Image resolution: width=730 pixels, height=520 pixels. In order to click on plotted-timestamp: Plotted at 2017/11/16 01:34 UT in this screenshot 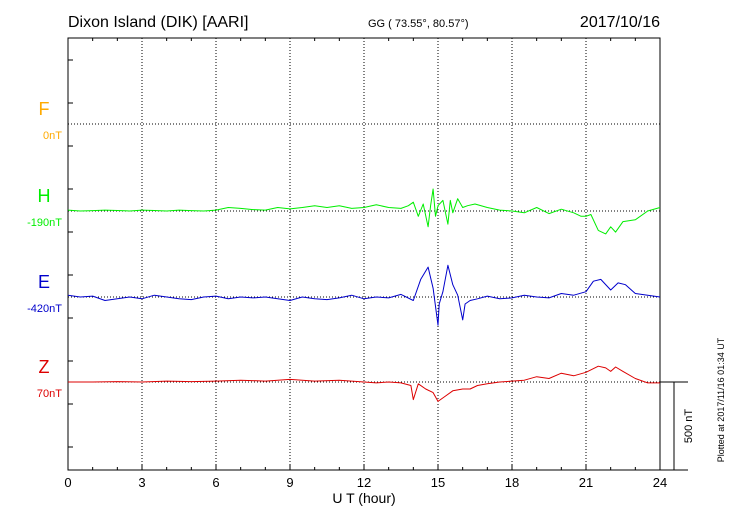, I will do `click(721, 399)`.